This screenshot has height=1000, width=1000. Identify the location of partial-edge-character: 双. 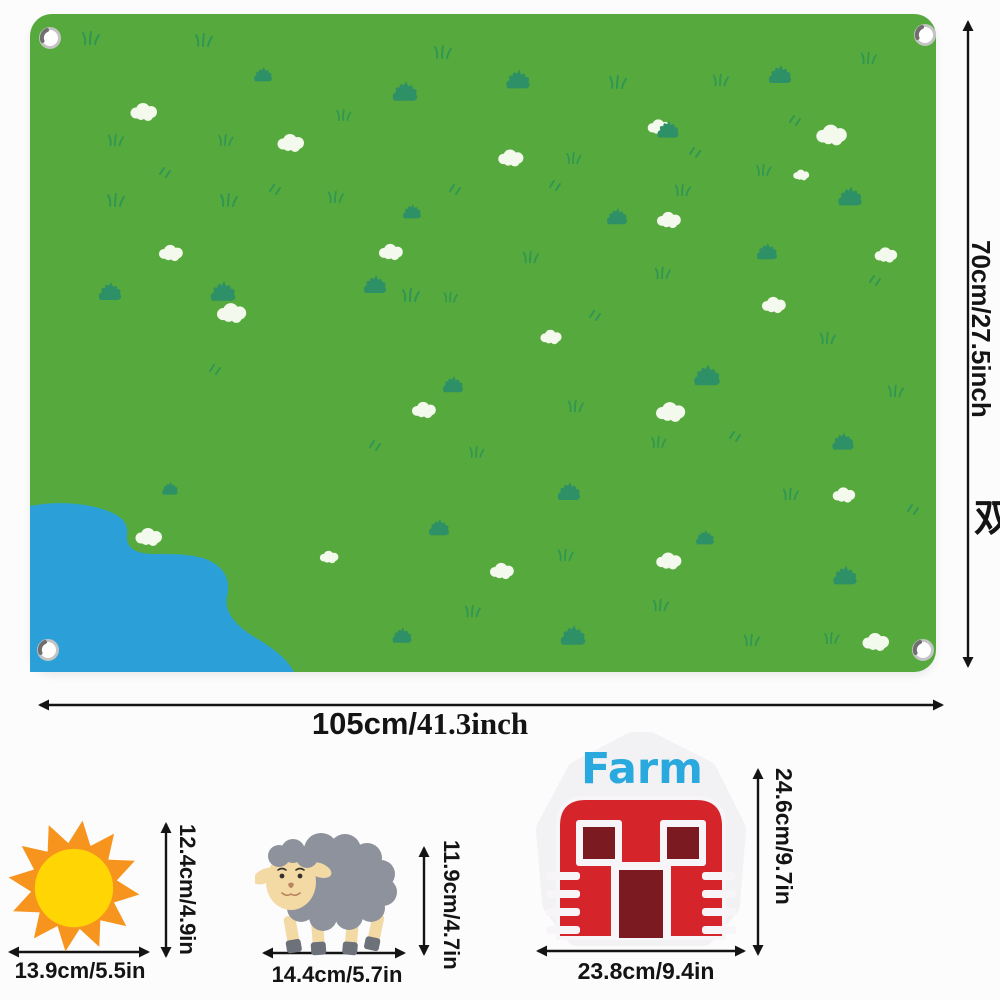
(987, 519).